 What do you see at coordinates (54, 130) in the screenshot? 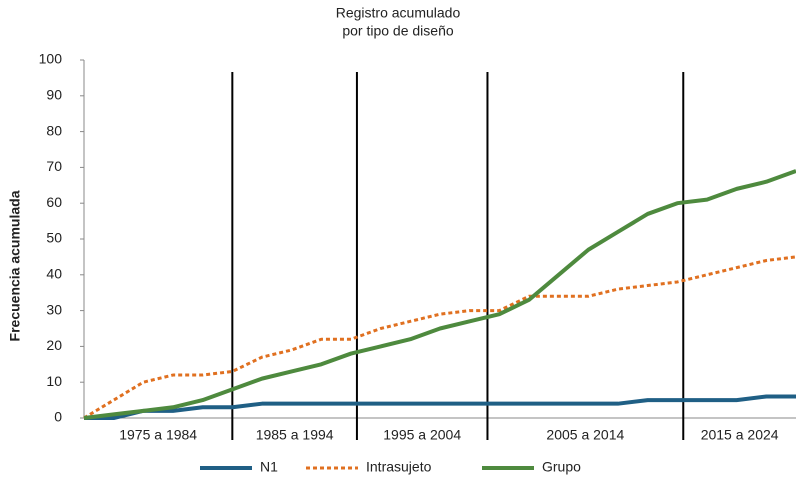
I see `y-tick-label: 80` at bounding box center [54, 130].